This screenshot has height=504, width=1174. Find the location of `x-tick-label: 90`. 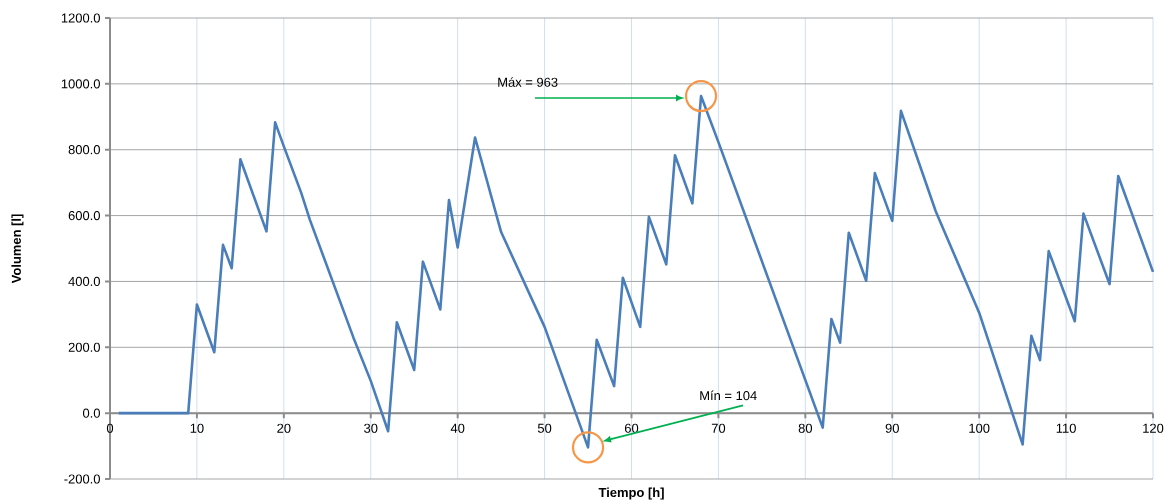

x-tick-label: 90 is located at coordinates (892, 428).